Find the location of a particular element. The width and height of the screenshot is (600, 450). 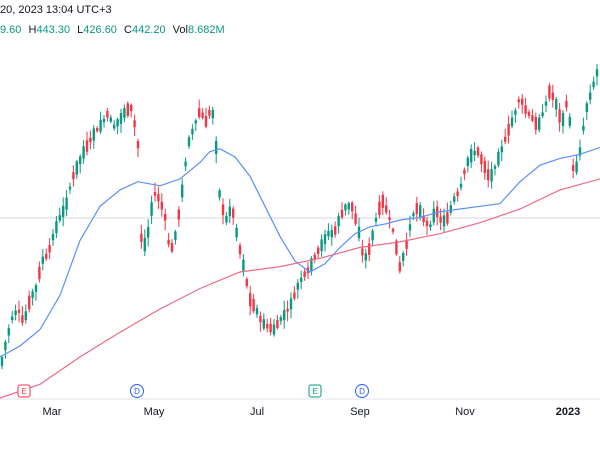

ohlc-legend: 9.60 H443.30 L426.60 C442.20 Vol8.682M is located at coordinates (114, 30).